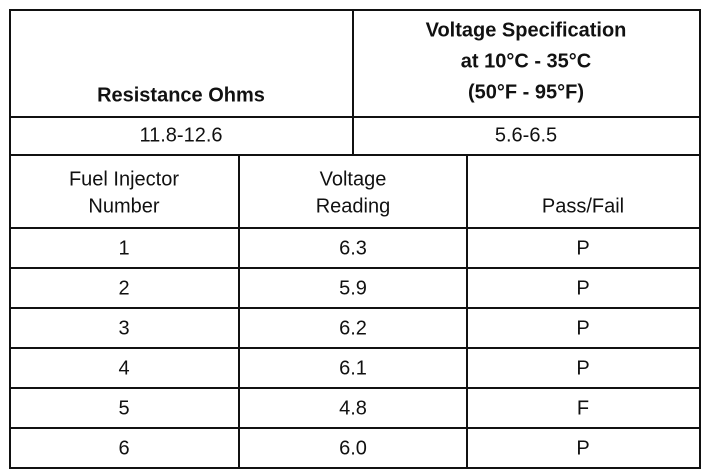 The image size is (704, 476). What do you see at coordinates (123, 248) in the screenshot?
I see `cell: 1` at bounding box center [123, 248].